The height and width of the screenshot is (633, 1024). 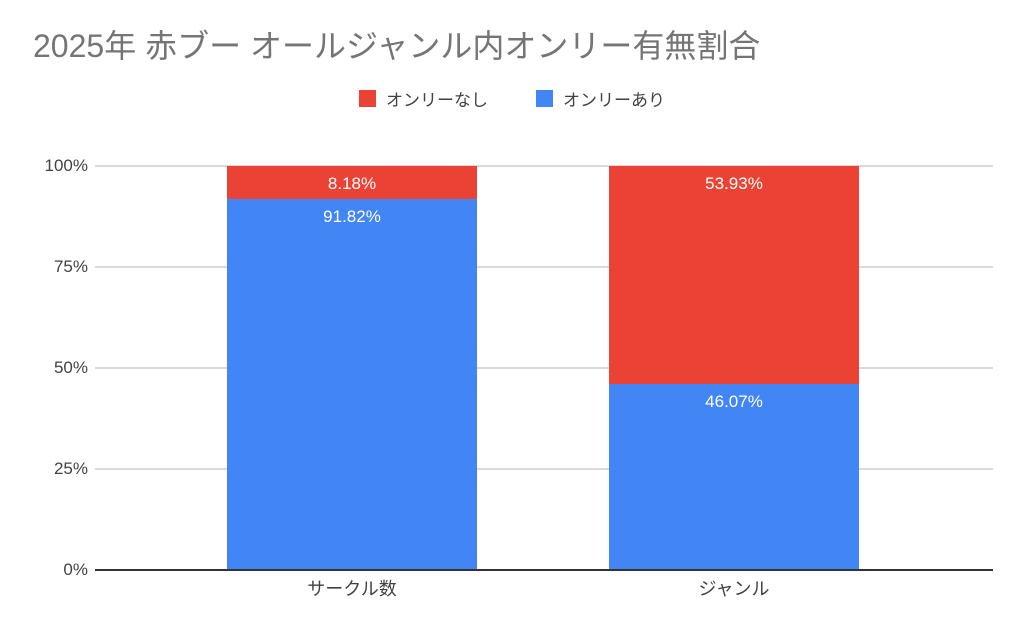 I want to click on y-tick-label: 0%, so click(x=75, y=569).